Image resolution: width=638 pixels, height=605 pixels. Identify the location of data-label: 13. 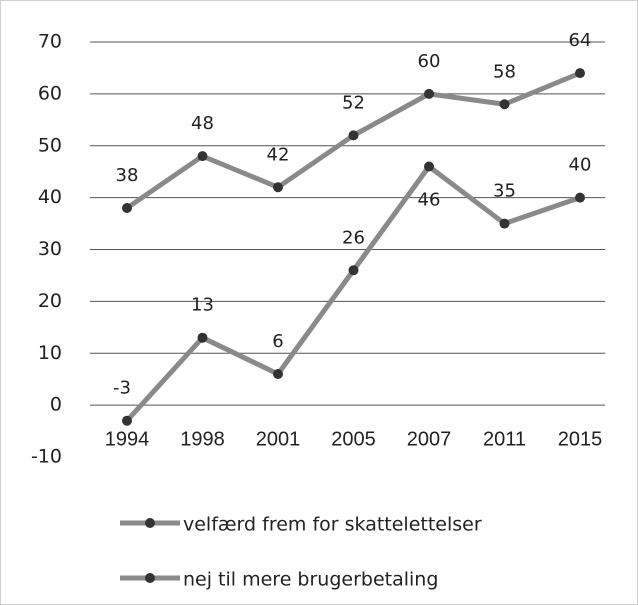
(202, 305).